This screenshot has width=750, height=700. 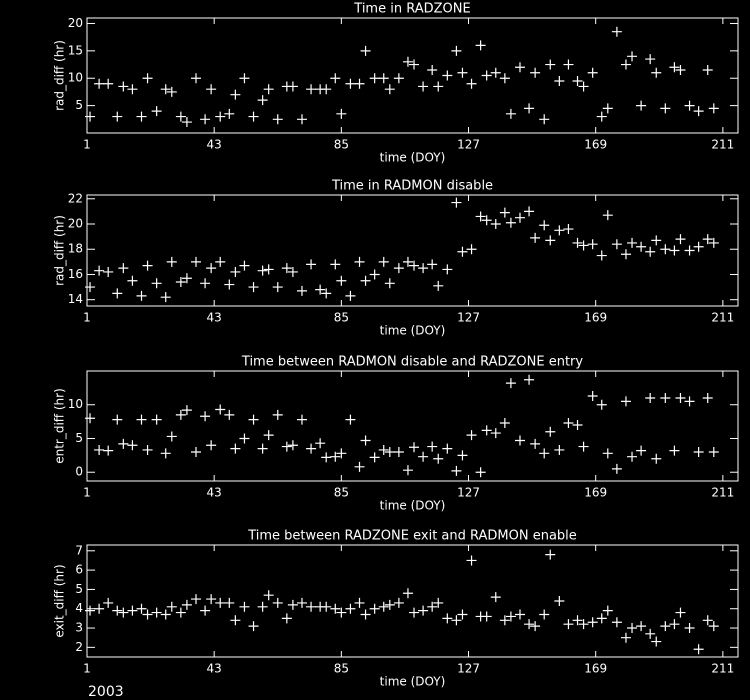 What do you see at coordinates (106, 692) in the screenshot?
I see `year-label: 2003` at bounding box center [106, 692].